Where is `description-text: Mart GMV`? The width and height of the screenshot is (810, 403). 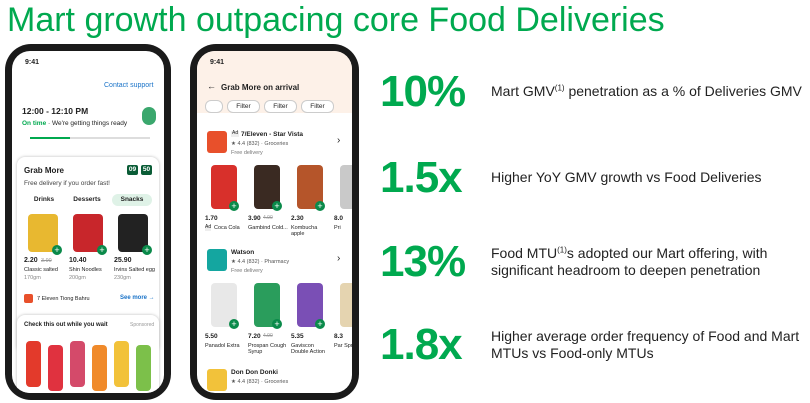 description-text: Mart GMV is located at coordinates (523, 91).